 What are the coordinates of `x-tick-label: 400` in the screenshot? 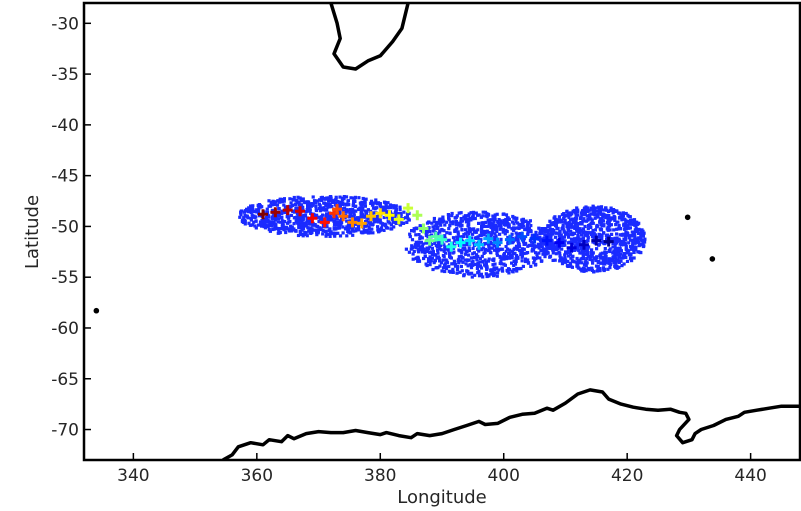 It's located at (503, 476).